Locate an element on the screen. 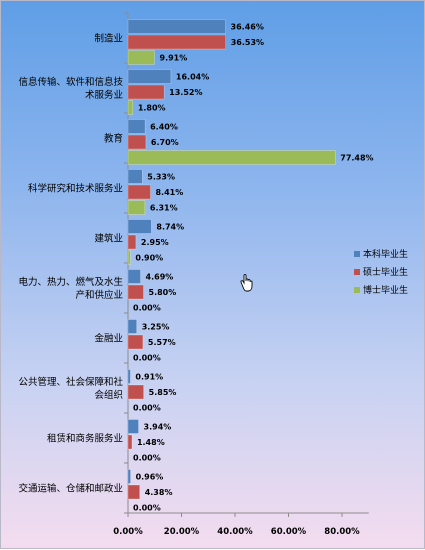 The width and height of the screenshot is (425, 550). hand-pointer-icon is located at coordinates (246, 283).